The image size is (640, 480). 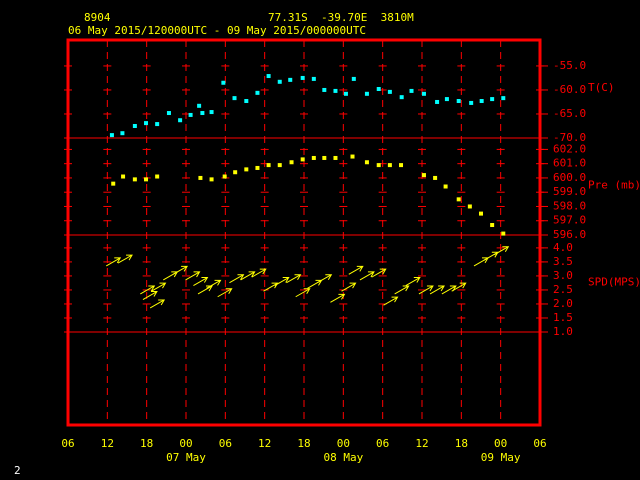 I want to click on station-id: 8904, so click(x=97, y=17).